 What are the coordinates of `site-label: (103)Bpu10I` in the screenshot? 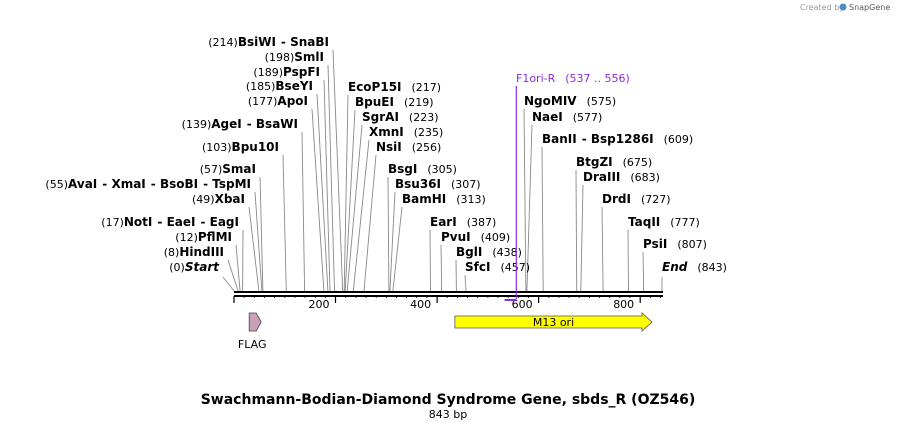 It's located at (240, 147).